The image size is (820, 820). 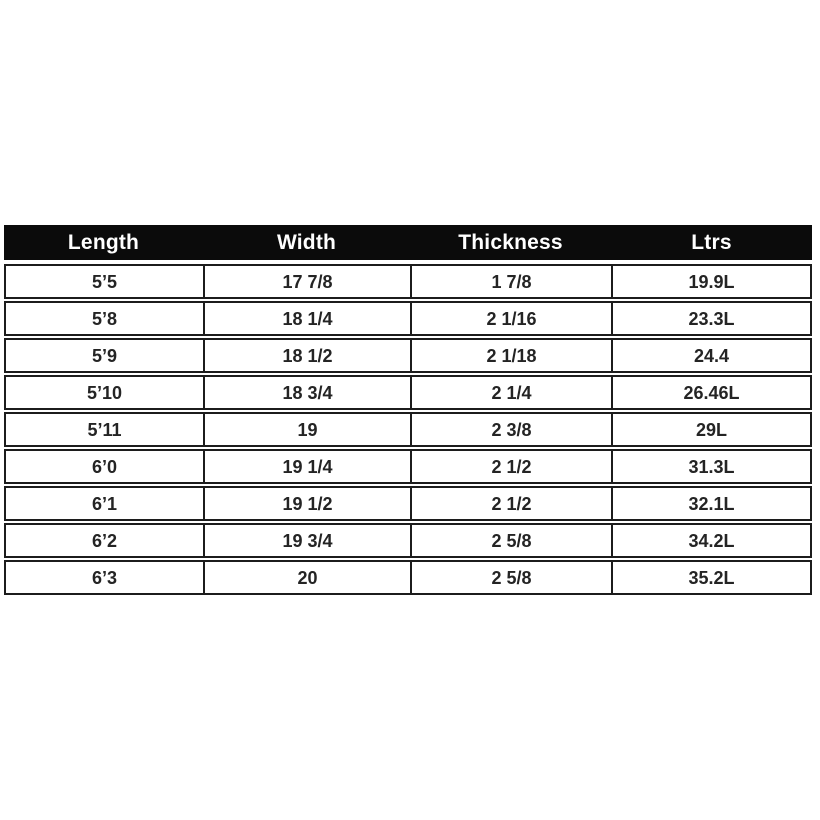 I want to click on table-cell: 6’3, so click(x=105, y=577).